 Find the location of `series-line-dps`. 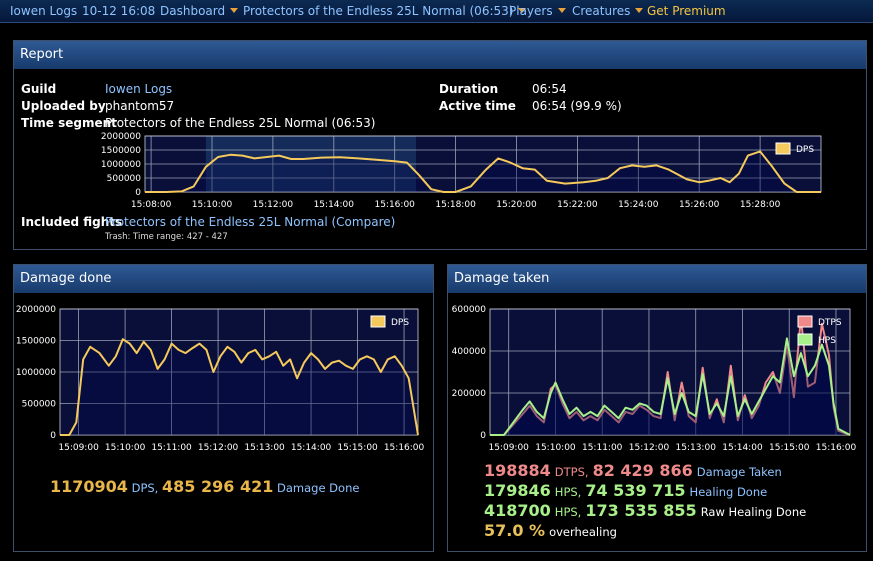

series-line-dps is located at coordinates (483, 171).